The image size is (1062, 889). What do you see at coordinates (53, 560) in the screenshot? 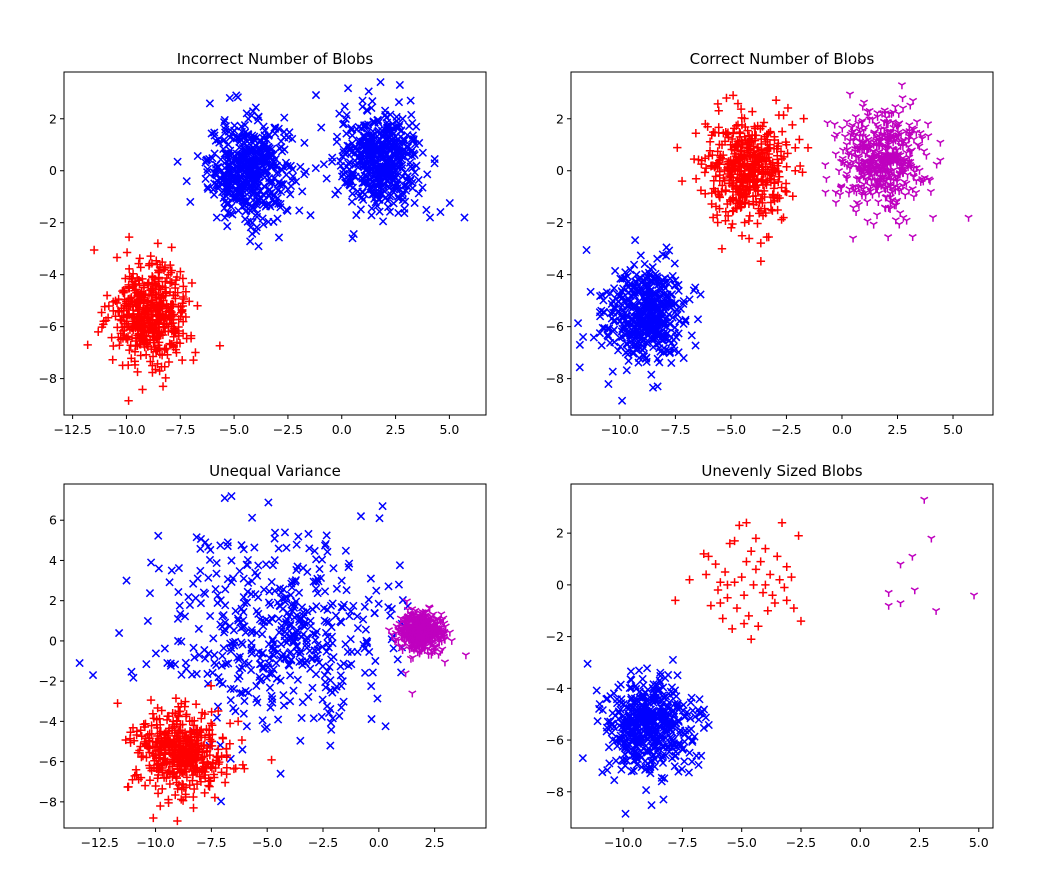
I see `y-tick-label: 4` at bounding box center [53, 560].